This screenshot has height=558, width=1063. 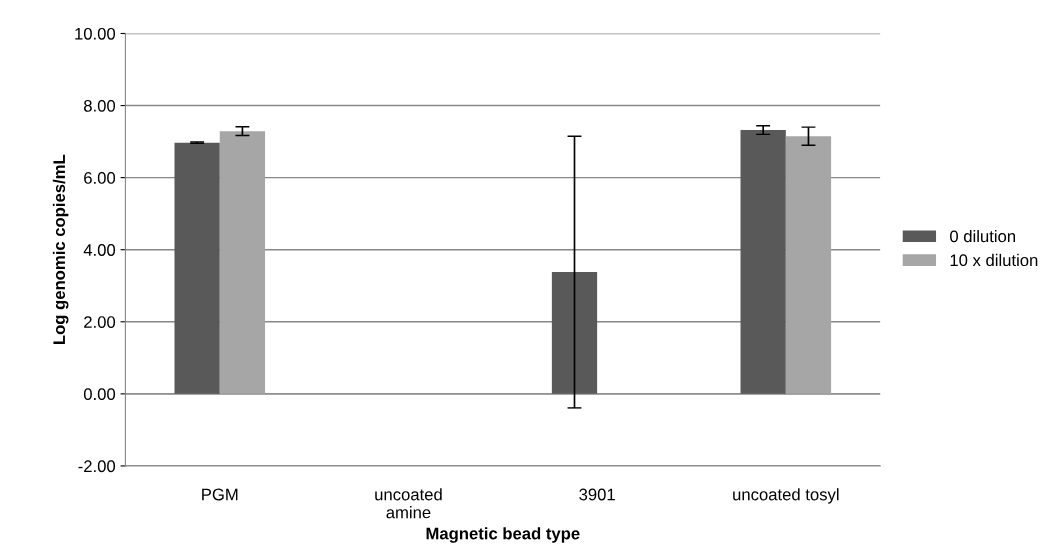 I want to click on y-tick-label: 8.00, so click(x=100, y=105).